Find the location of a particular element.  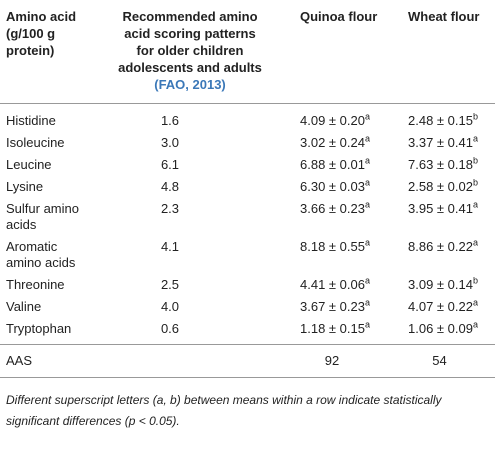

table-row: Valine 4.0 3.67 ± 0.23a 4.07 ± 0.22a is located at coordinates (247, 307).